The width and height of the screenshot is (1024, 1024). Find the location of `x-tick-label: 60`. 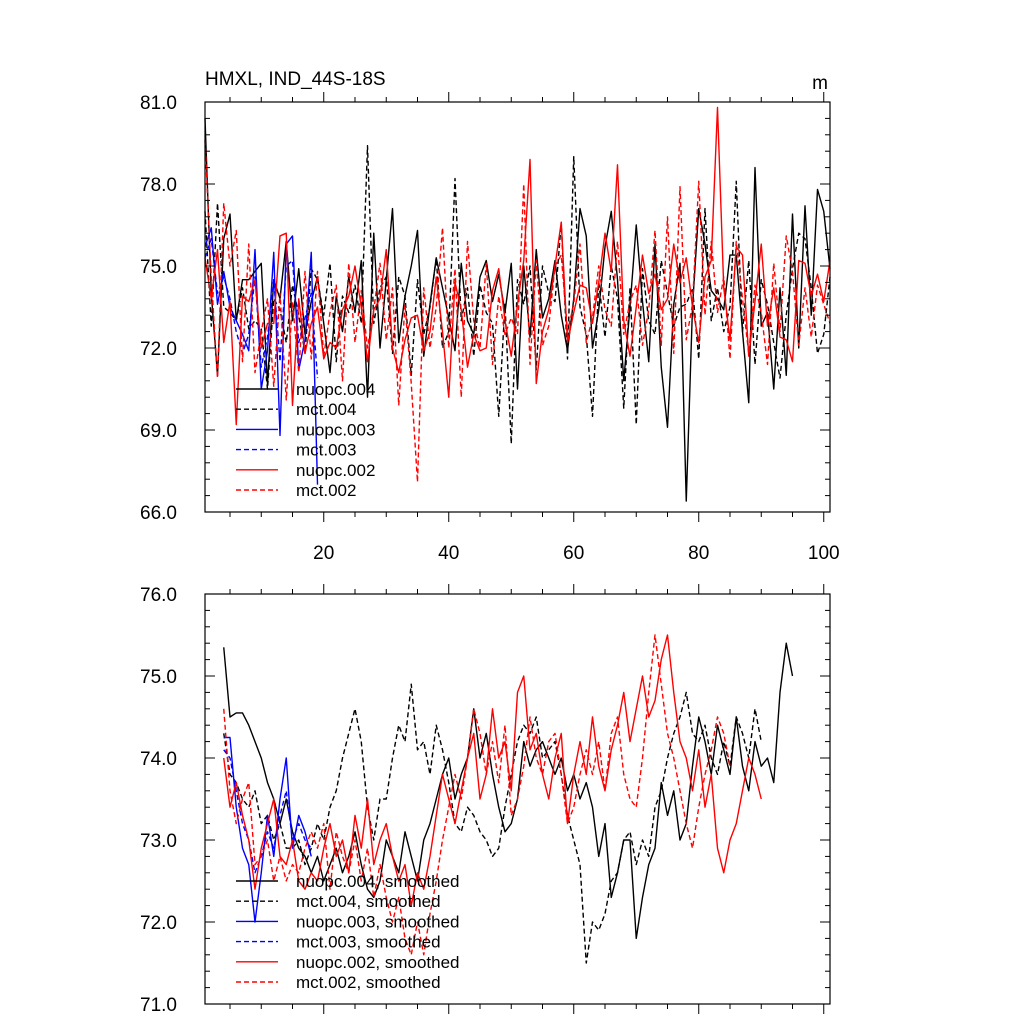

x-tick-label: 60 is located at coordinates (573, 553).